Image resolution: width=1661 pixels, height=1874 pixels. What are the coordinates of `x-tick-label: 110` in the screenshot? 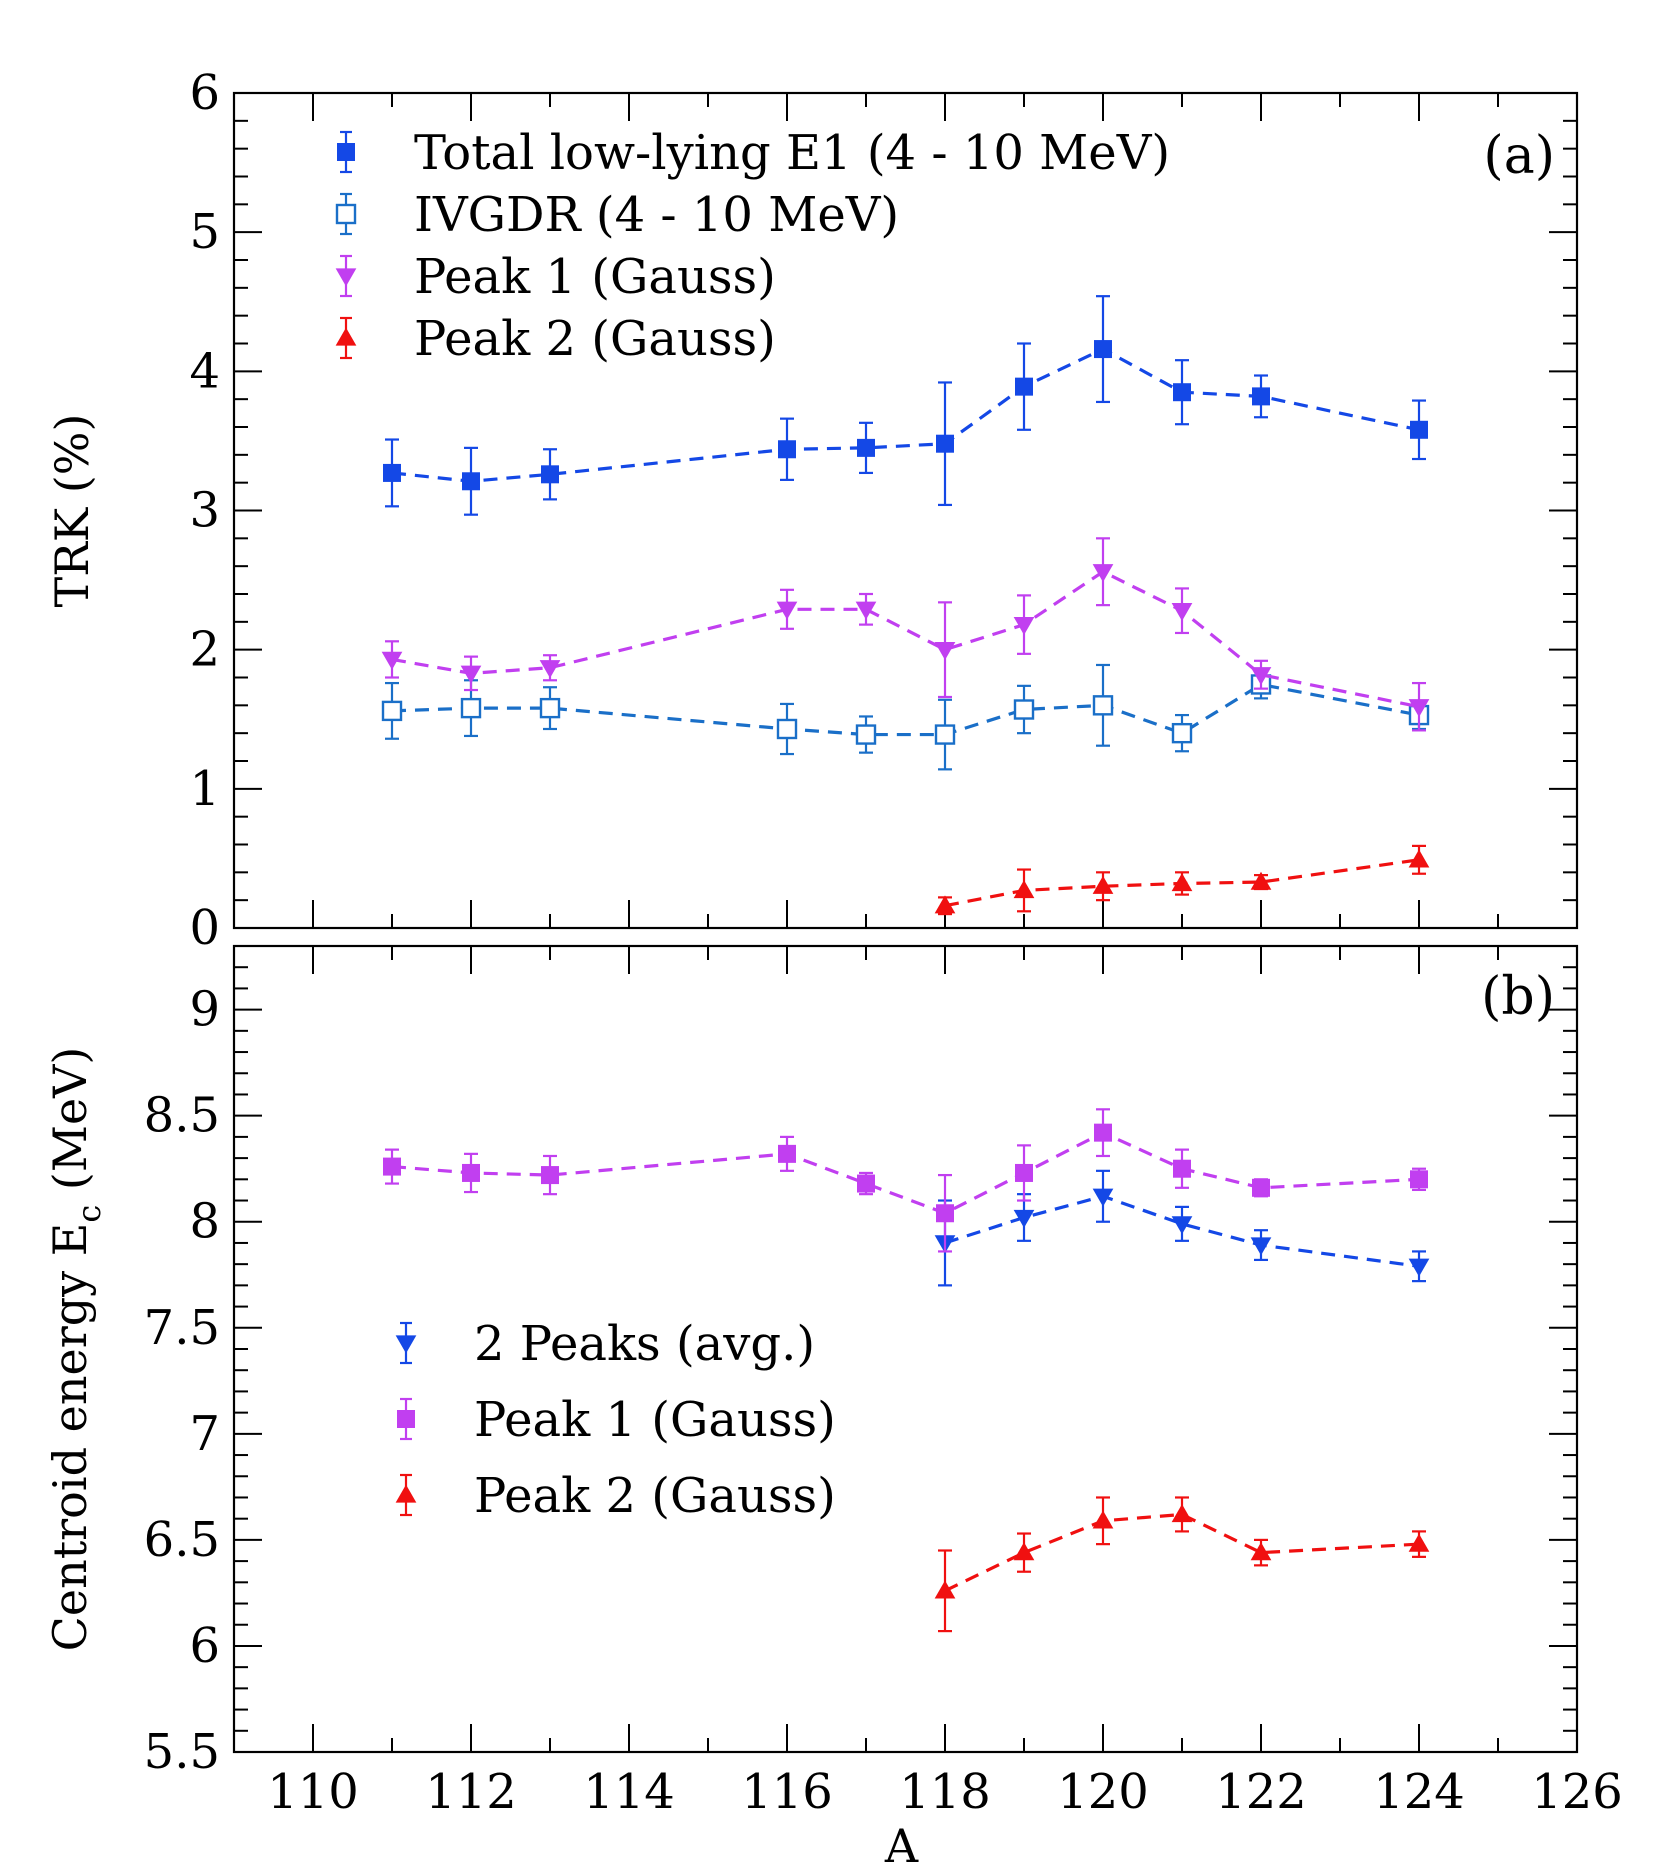 It's located at (313, 1792).